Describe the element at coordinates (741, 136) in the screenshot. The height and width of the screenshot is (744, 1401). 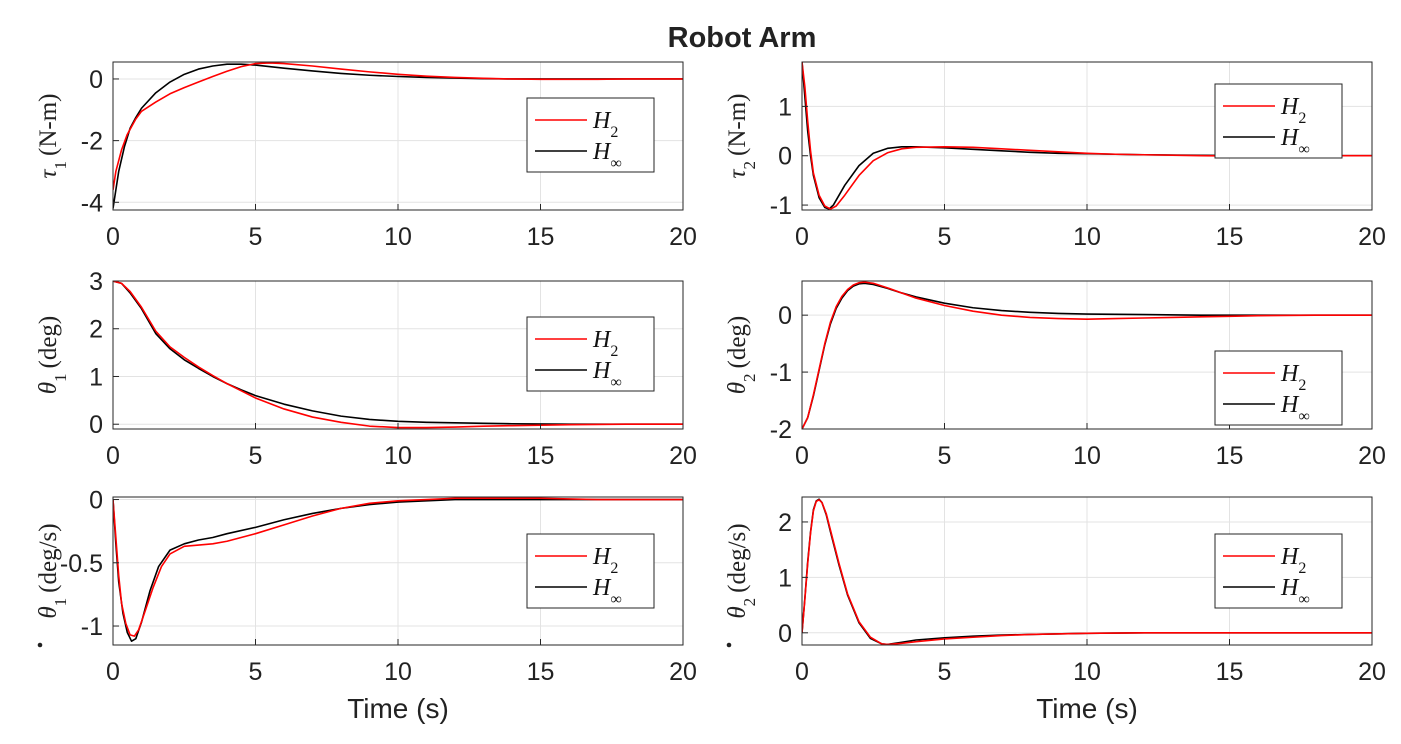
I see `y-axis-label: τ2 (N-m)` at that location.